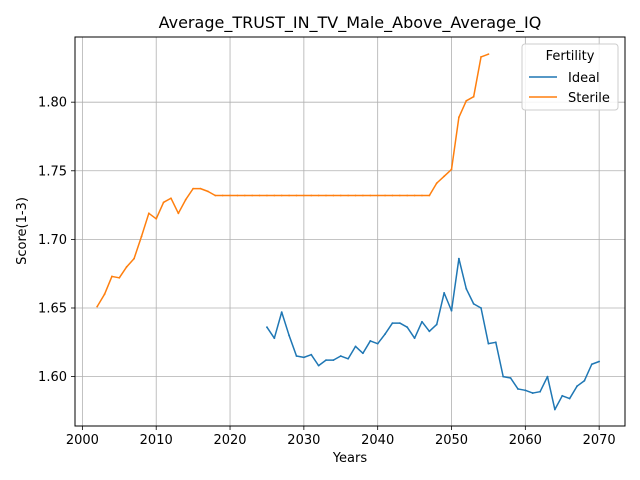 This screenshot has height=480, width=640. Describe the element at coordinates (52, 240) in the screenshot. I see `y-tick-label: 1.70` at that location.